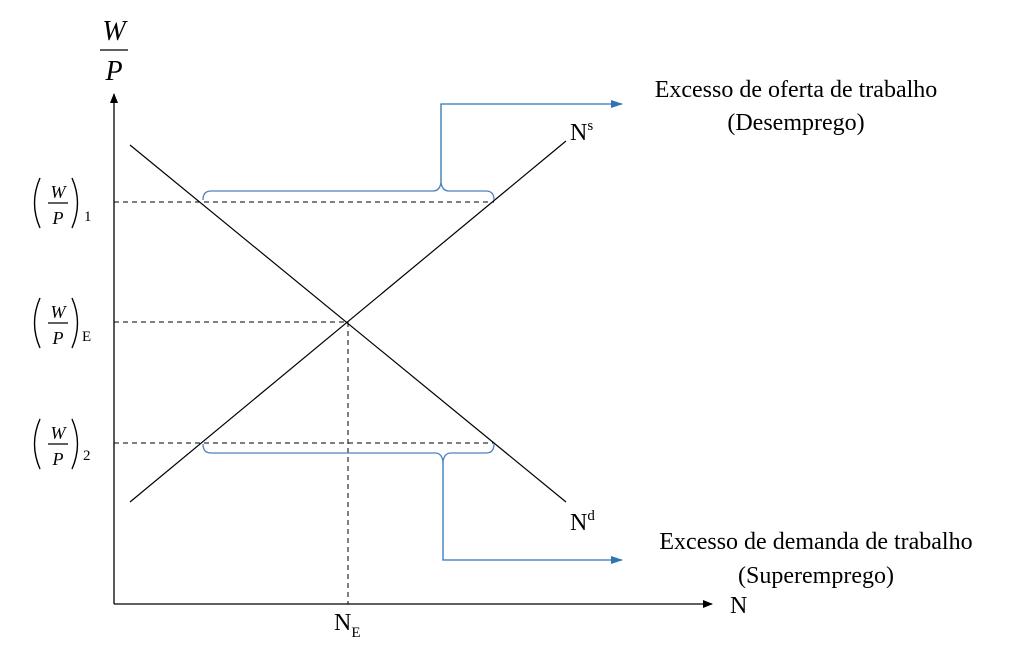 The height and width of the screenshot is (654, 1024). What do you see at coordinates (88, 217) in the screenshot?
I see `svg-text: 1` at bounding box center [88, 217].